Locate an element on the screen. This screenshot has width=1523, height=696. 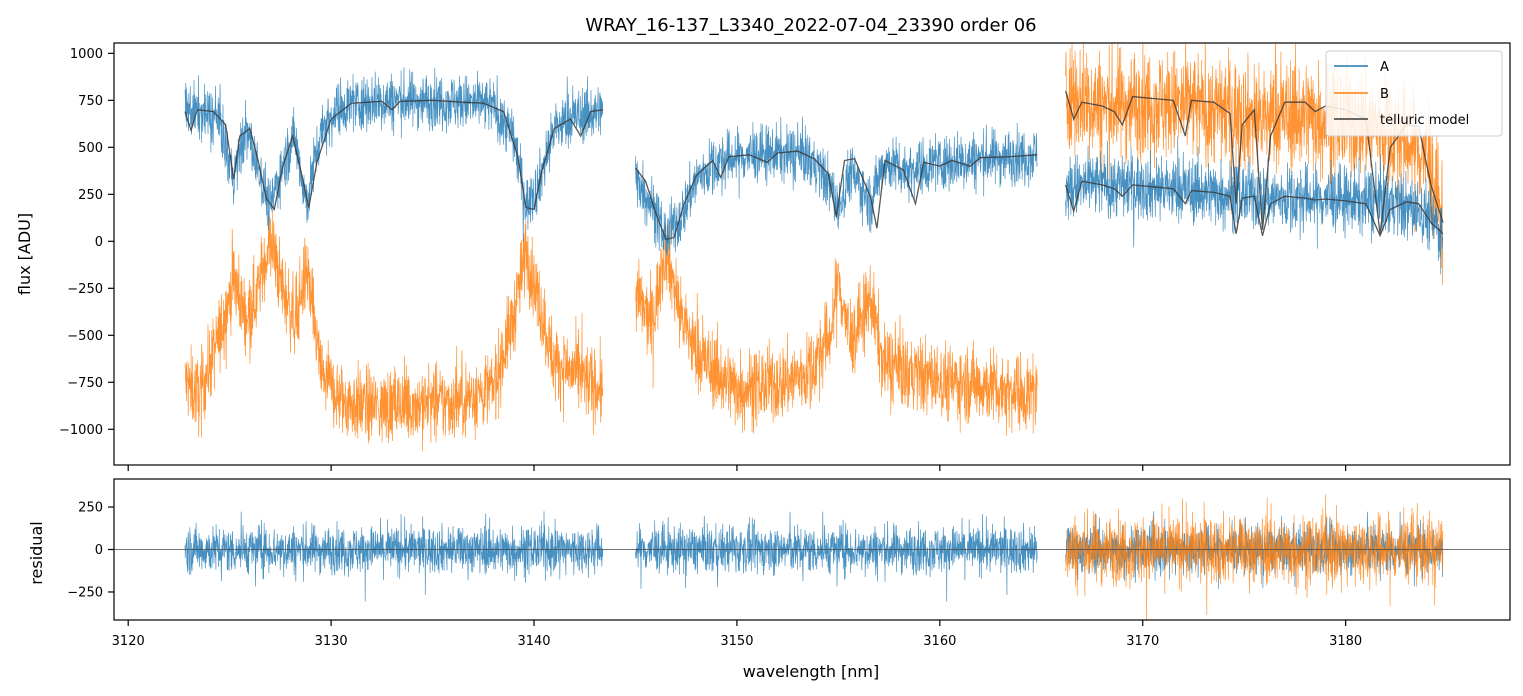
flux-y-tick-label: −250 is located at coordinates (85, 289).